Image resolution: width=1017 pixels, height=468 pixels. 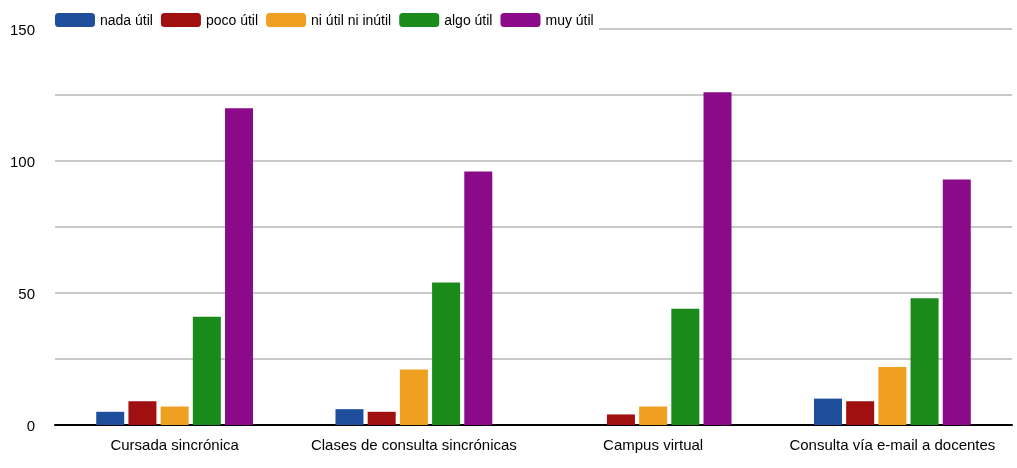 What do you see at coordinates (892, 444) in the screenshot?
I see `x-tick-label: Consulta vía e-mail a docentes` at bounding box center [892, 444].